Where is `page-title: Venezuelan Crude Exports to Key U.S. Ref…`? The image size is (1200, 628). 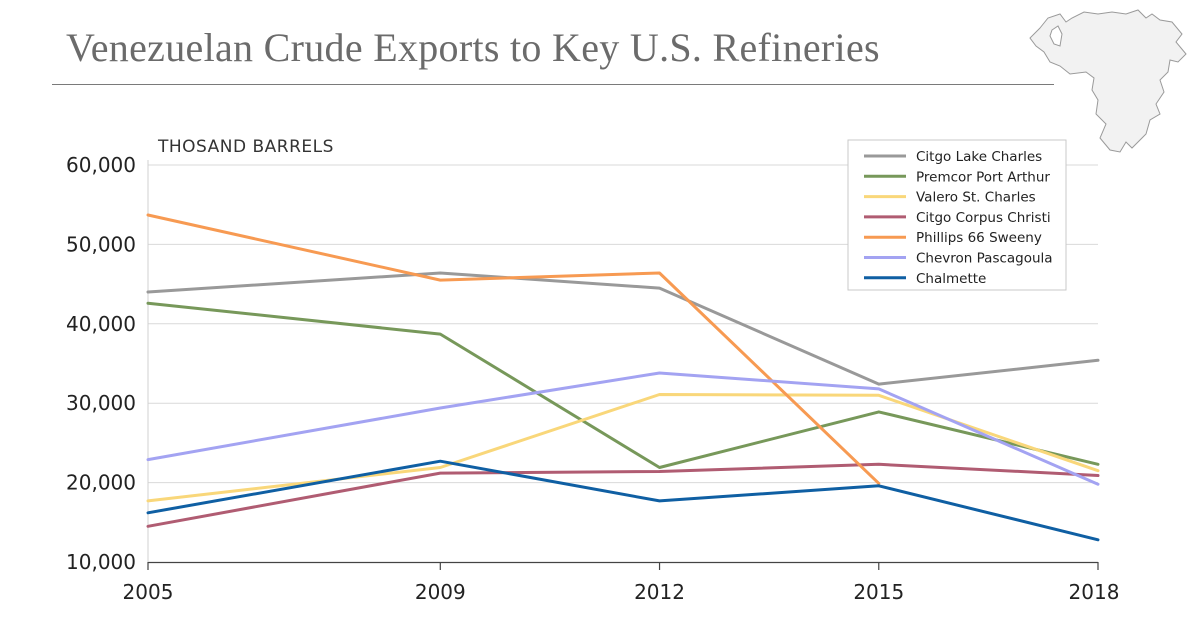 page-title: Venezuelan Crude Exports to Key U.S. Ref… is located at coordinates (473, 47).